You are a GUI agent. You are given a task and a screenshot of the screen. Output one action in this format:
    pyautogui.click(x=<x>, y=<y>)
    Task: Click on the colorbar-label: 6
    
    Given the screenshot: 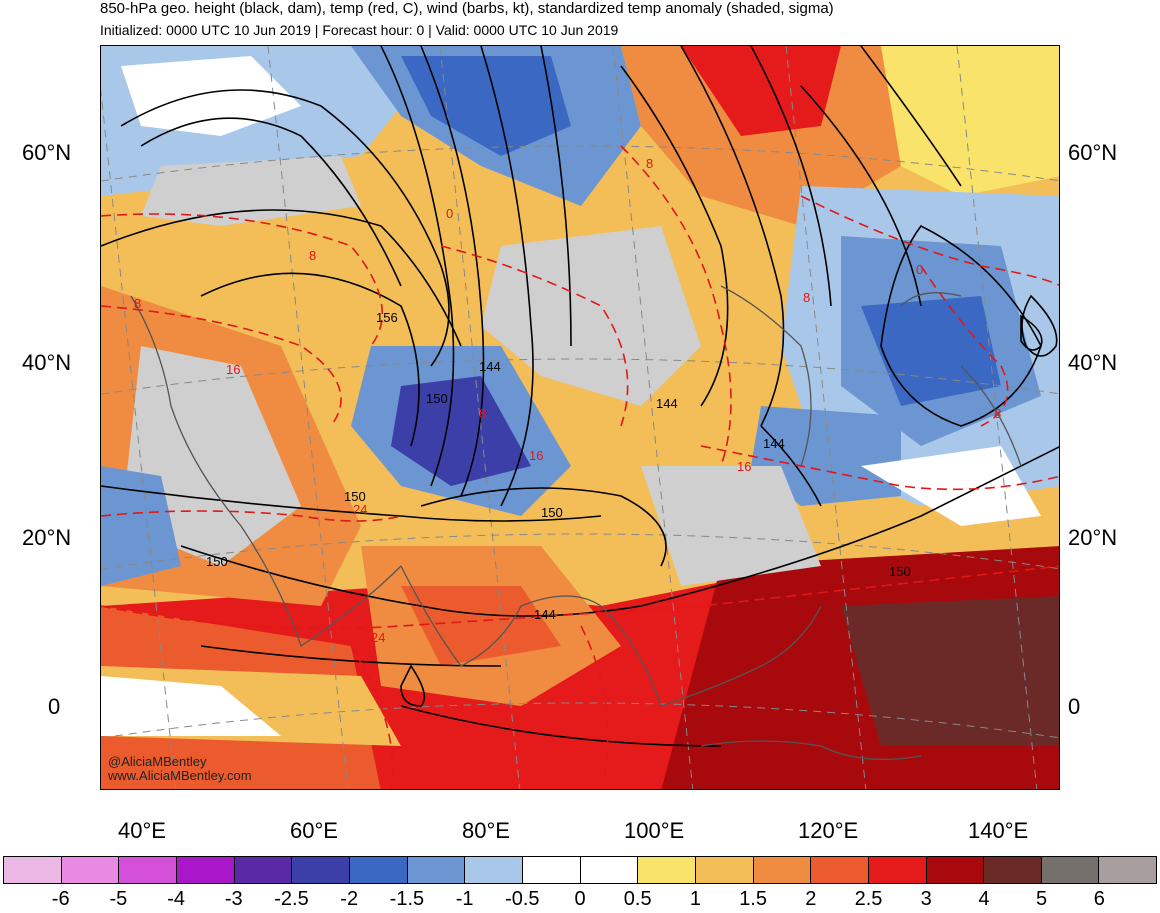 What is the action you would take?
    pyautogui.click(x=1099, y=899)
    